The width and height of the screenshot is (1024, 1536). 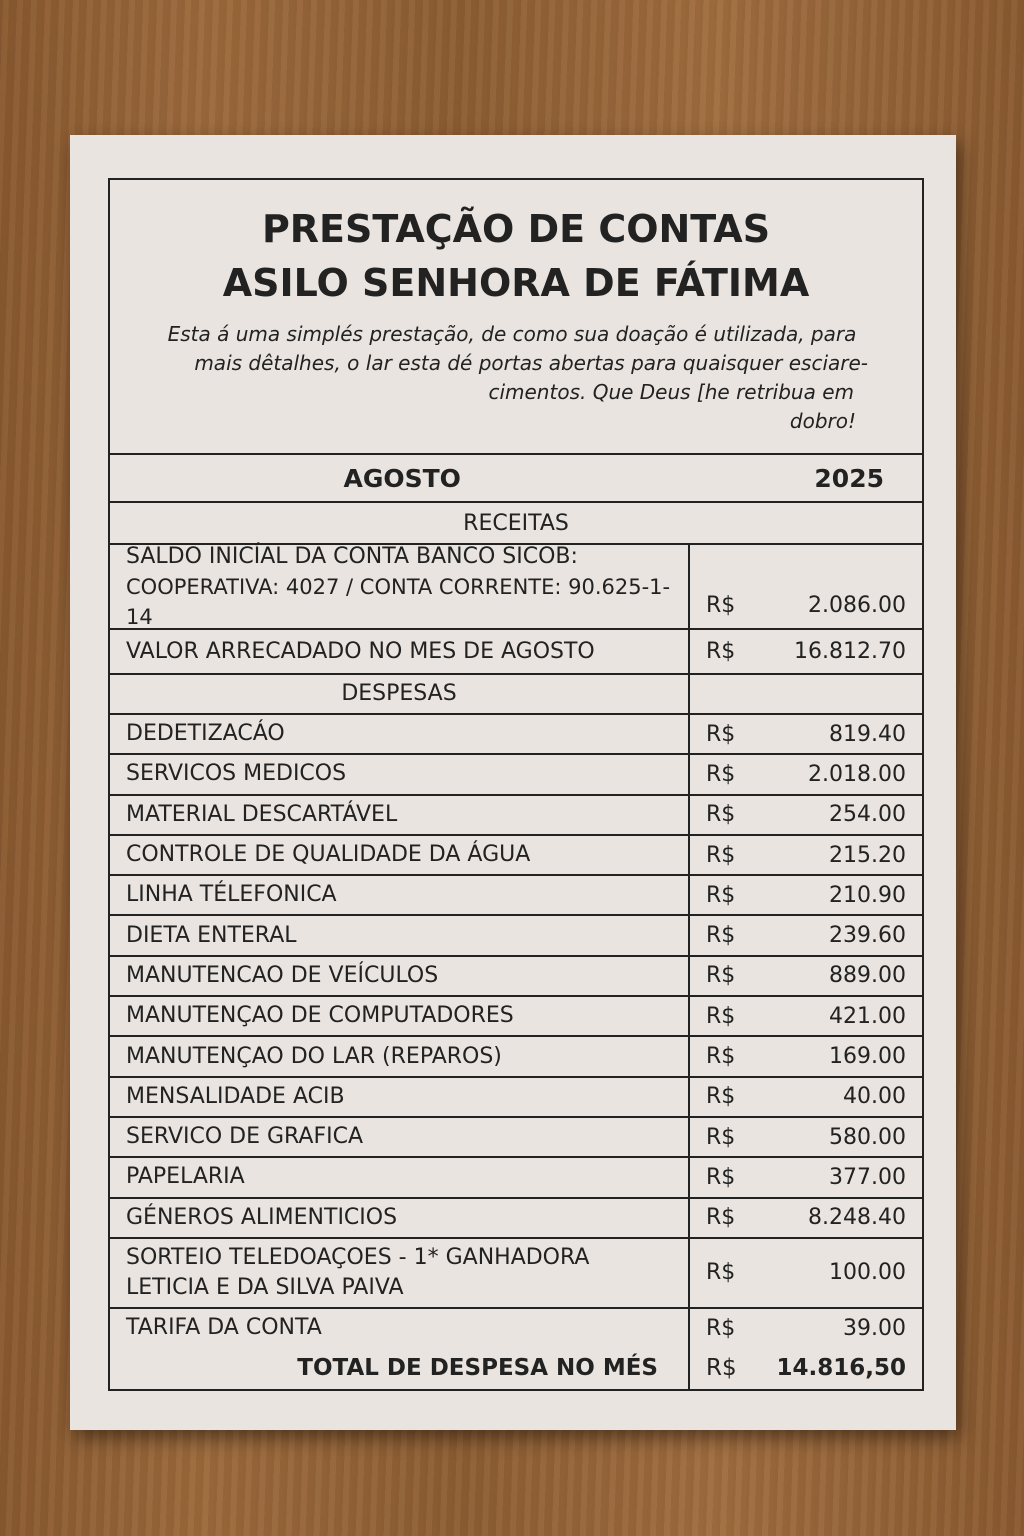 I want to click on expense-row: LINHA TÉLEFONICA R$ 210.90, so click(x=516, y=896).